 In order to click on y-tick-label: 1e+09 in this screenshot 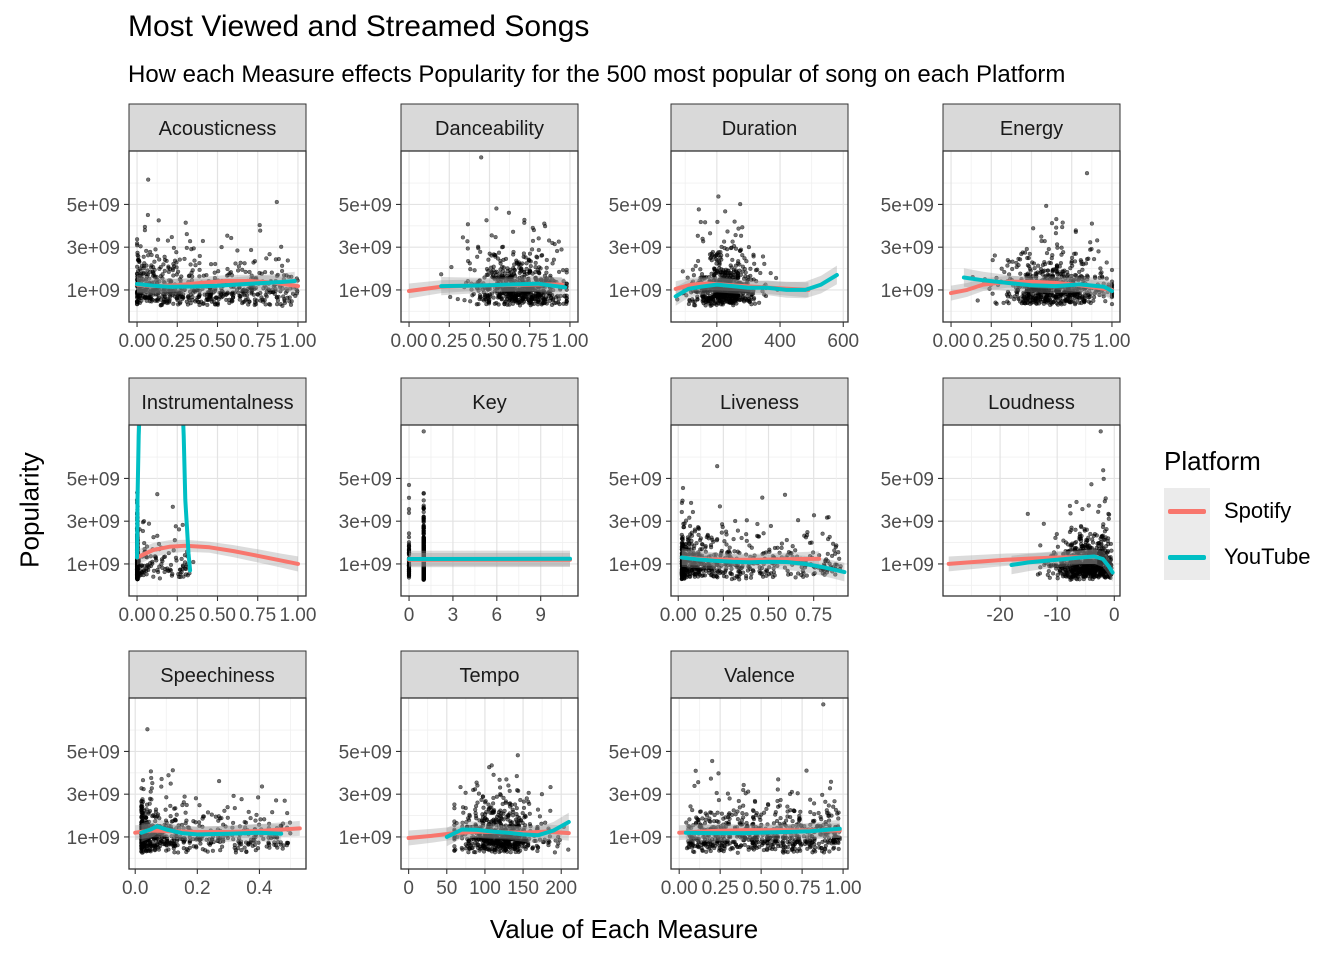, I will do `click(907, 291)`.